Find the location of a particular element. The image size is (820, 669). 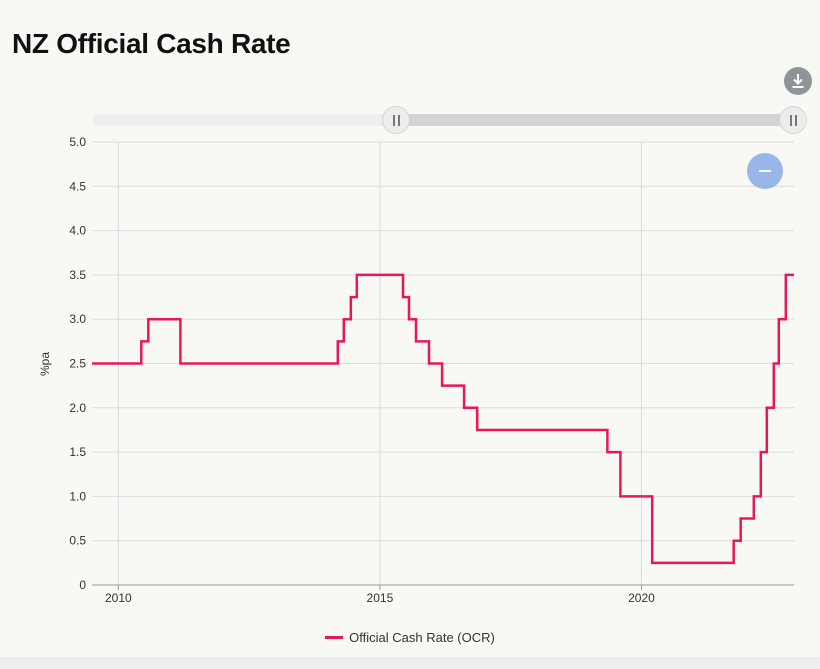

y-tick-label: 4.5 is located at coordinates (77, 186).